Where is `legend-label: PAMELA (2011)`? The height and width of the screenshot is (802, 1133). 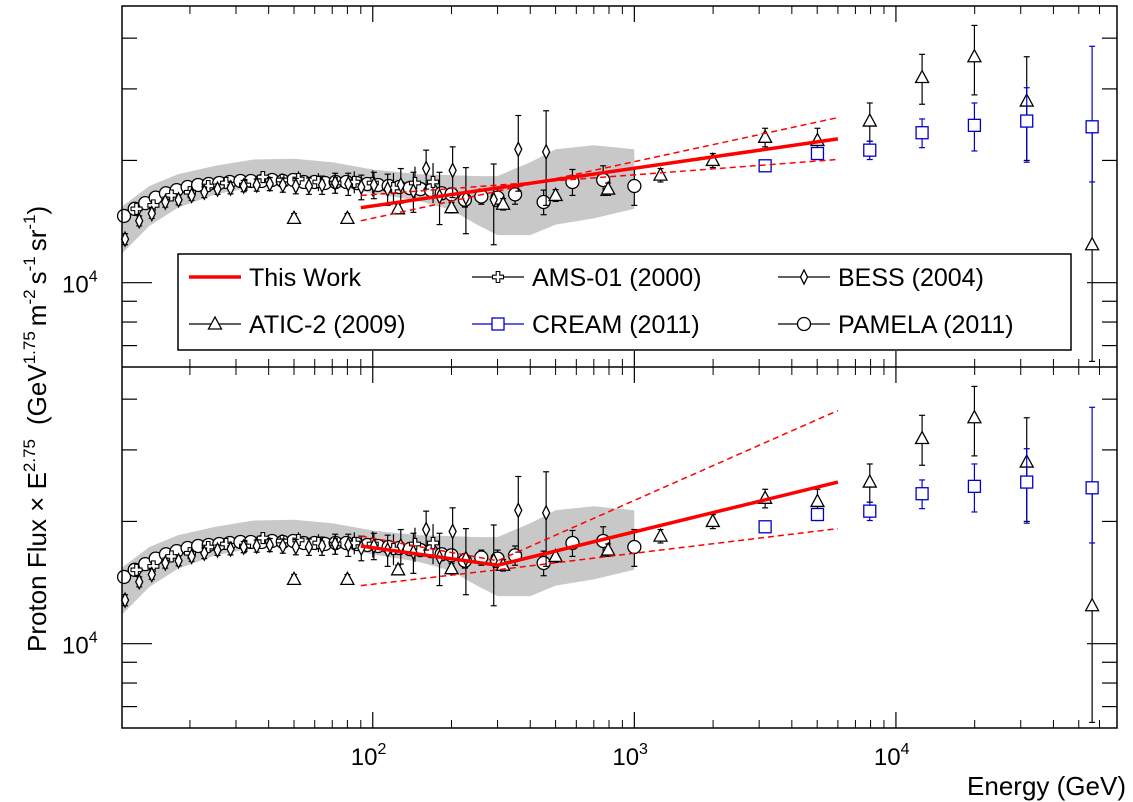 legend-label: PAMELA (2011) is located at coordinates (926, 325).